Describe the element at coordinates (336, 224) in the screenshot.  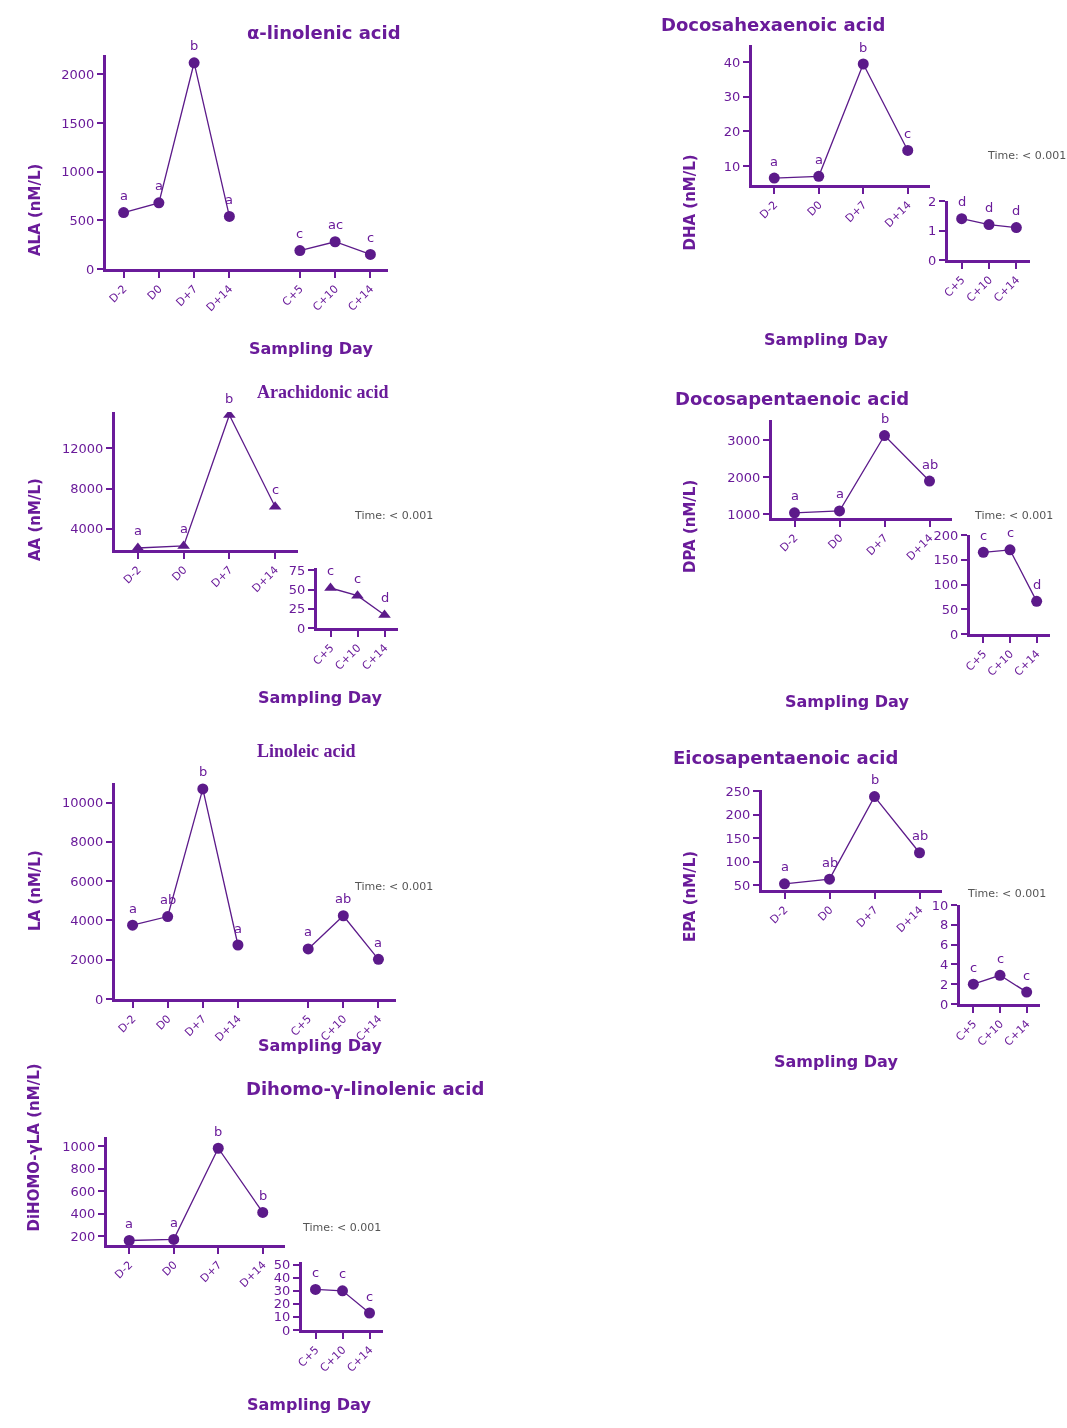
I see `annotation: ac` at that location.